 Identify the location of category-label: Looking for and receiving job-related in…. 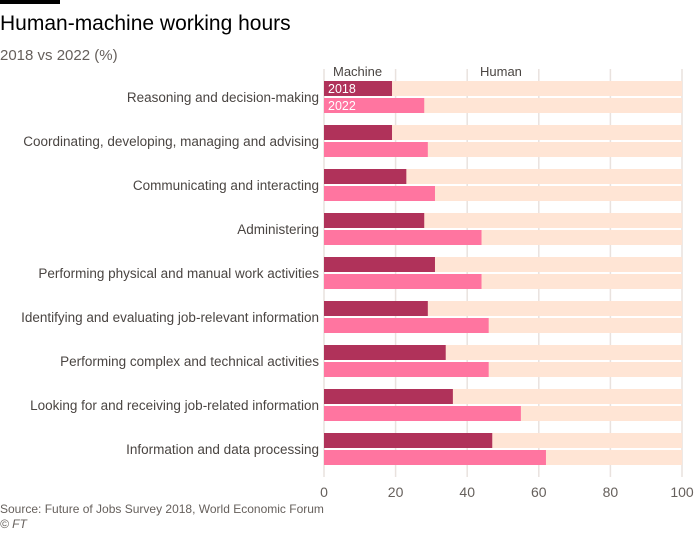
(174, 405).